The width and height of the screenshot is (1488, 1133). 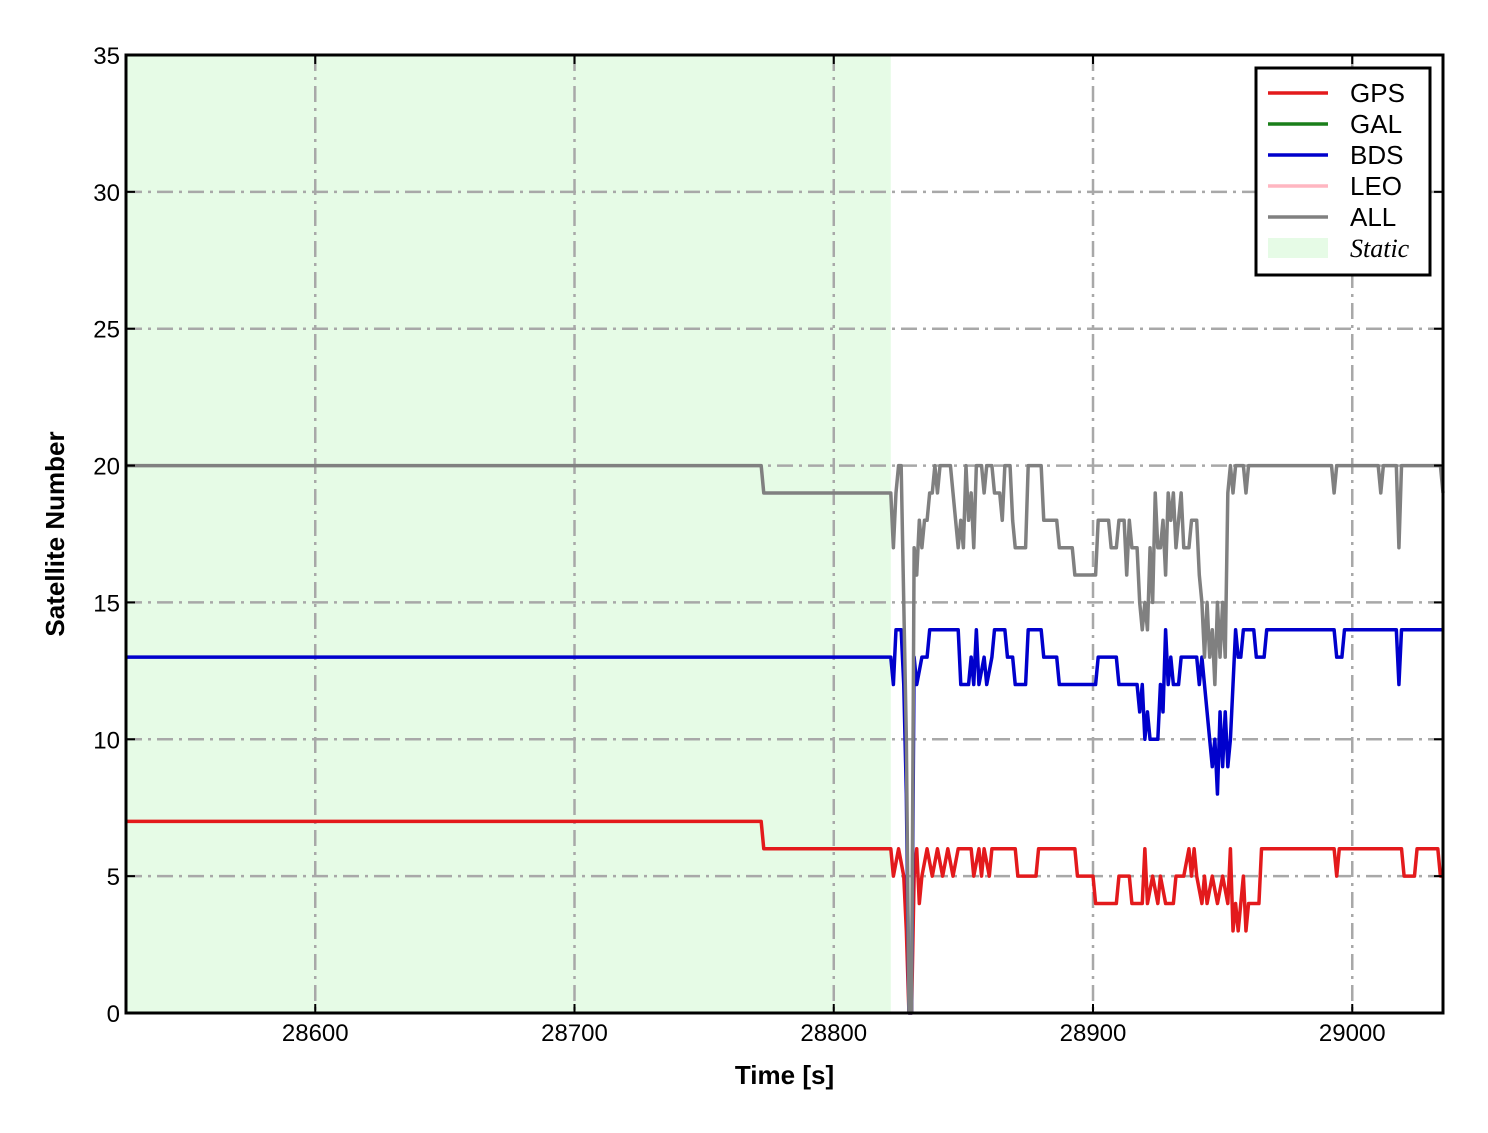 I want to click on y-tick-label: 0, so click(x=113, y=1014).